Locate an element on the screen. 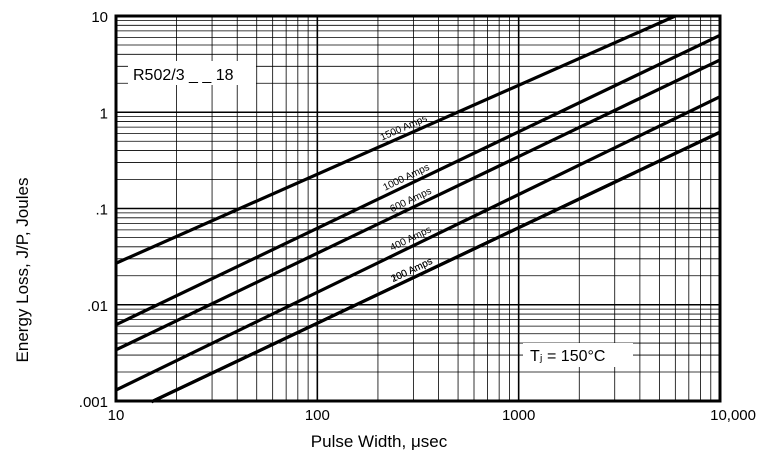  y-tick-label: 10 is located at coordinates (99, 17).